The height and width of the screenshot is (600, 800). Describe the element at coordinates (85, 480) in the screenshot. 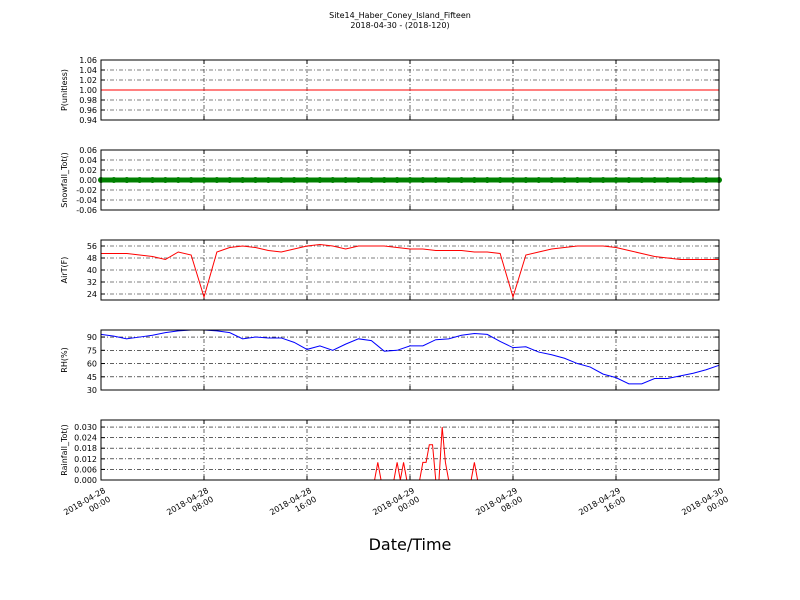

I see `y-tick-label: 0.000` at that location.